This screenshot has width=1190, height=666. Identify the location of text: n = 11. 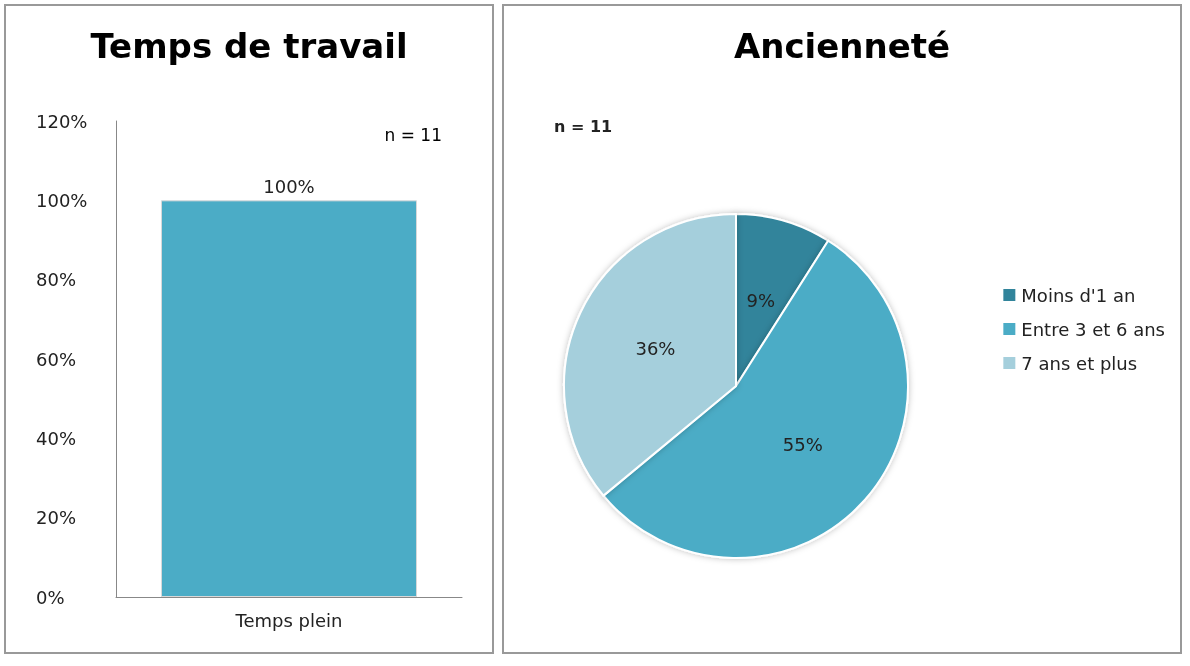
(583, 126).